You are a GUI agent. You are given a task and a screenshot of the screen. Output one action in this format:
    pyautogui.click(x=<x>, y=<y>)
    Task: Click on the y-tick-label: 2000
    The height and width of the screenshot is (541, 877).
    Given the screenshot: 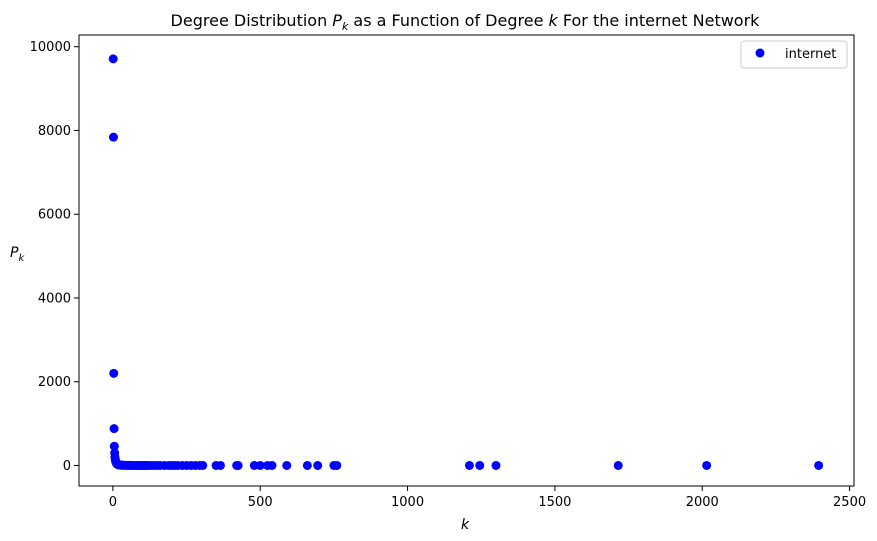 What is the action you would take?
    pyautogui.click(x=54, y=382)
    